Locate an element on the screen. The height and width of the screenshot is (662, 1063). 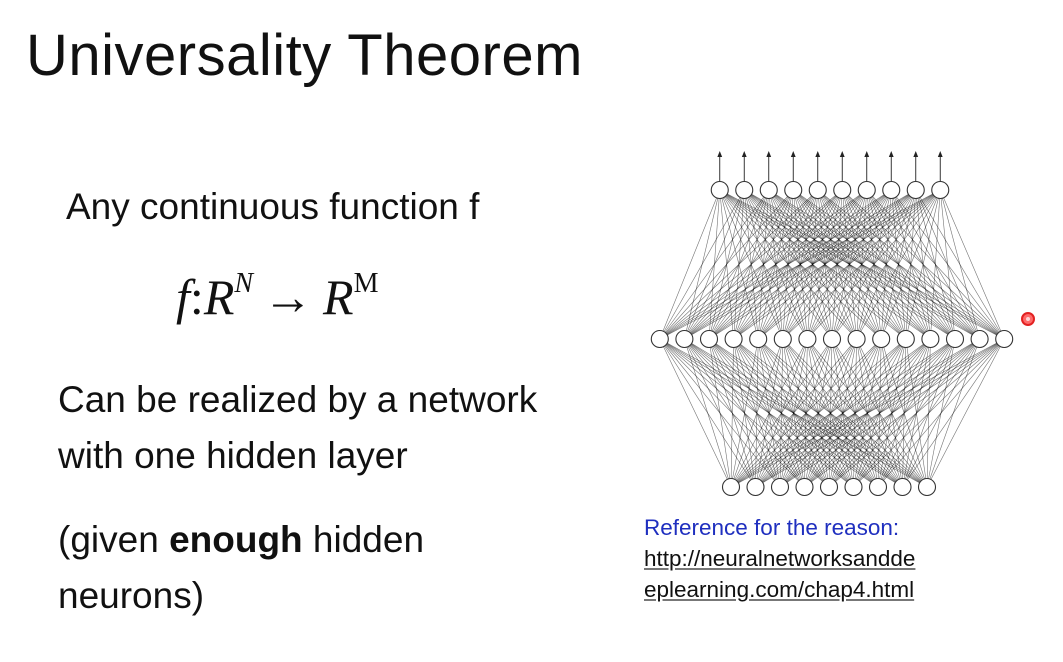
given-pre: (given is located at coordinates (114, 539).